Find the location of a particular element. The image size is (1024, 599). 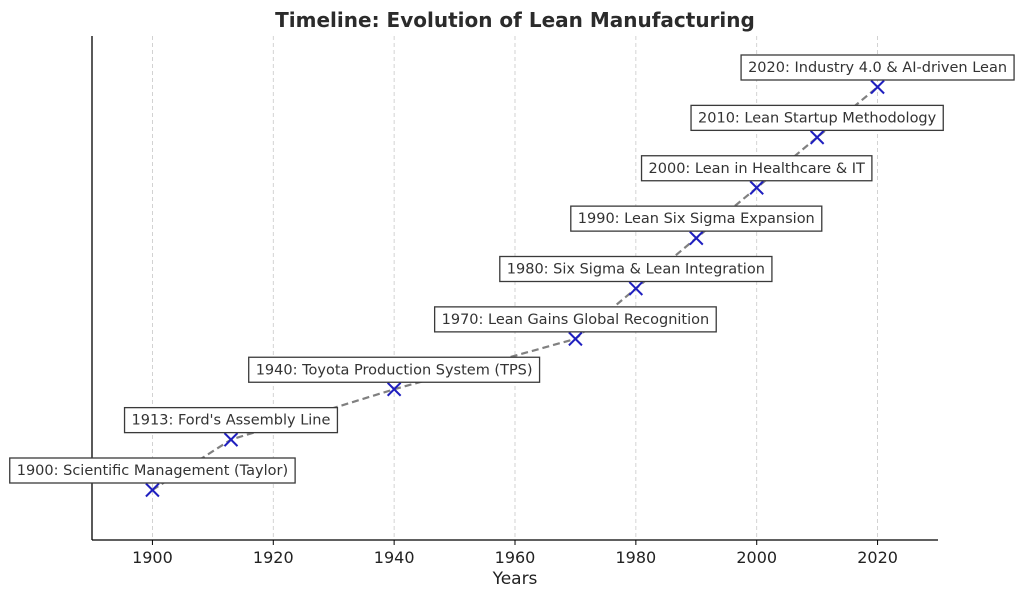

x-tick-label-1920: 1920 is located at coordinates (273, 557).